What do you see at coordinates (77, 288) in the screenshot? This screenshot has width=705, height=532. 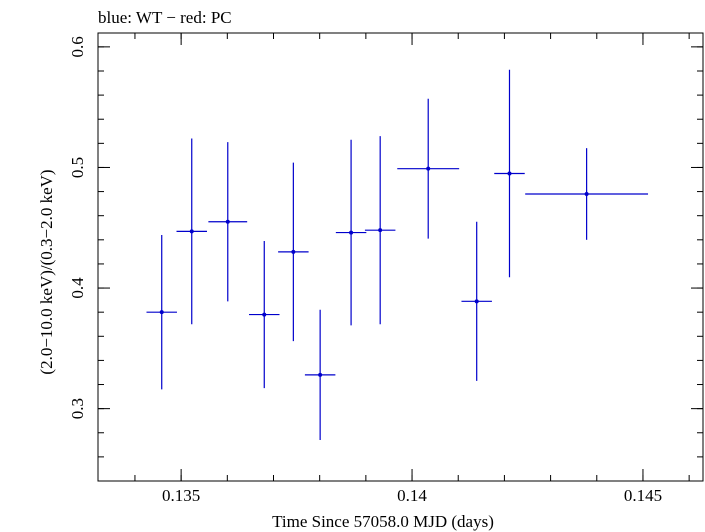 I see `y-tick-label: 0.4` at bounding box center [77, 288].